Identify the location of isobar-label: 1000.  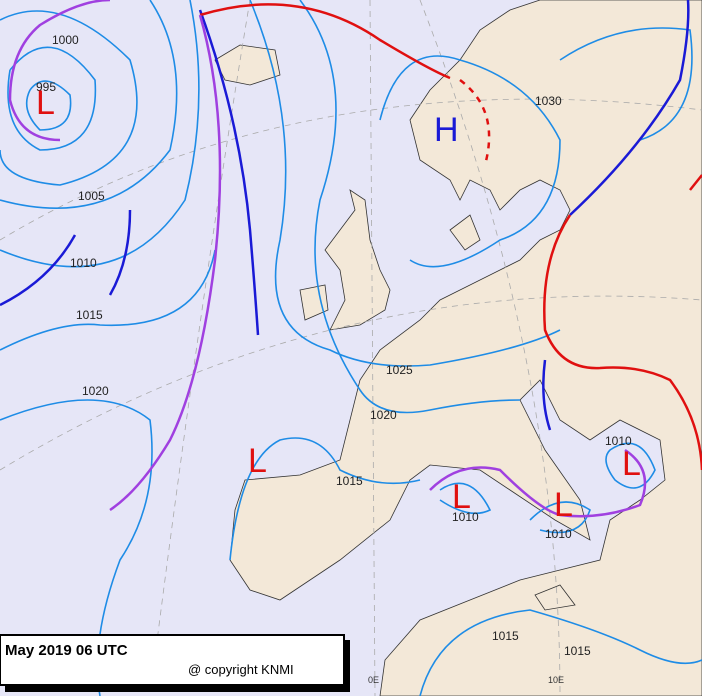
(65, 40).